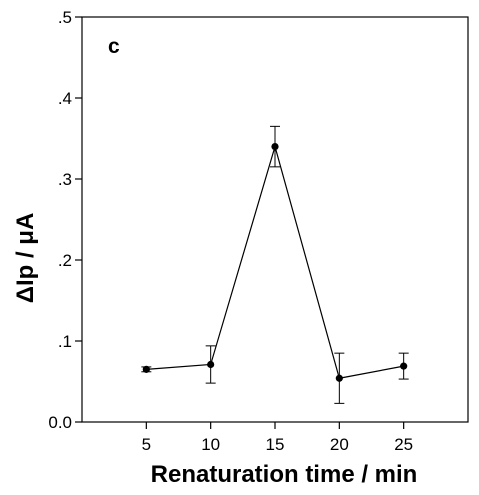  I want to click on y-axis-title: ΔIp / μA, so click(25, 258).